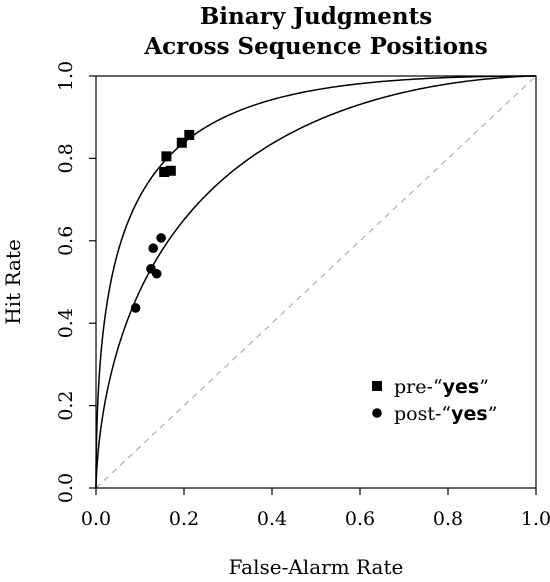 Image resolution: width=550 pixels, height=582 pixels. Describe the element at coordinates (377, 386) in the screenshot. I see `legend-marker-pre-yes` at that location.